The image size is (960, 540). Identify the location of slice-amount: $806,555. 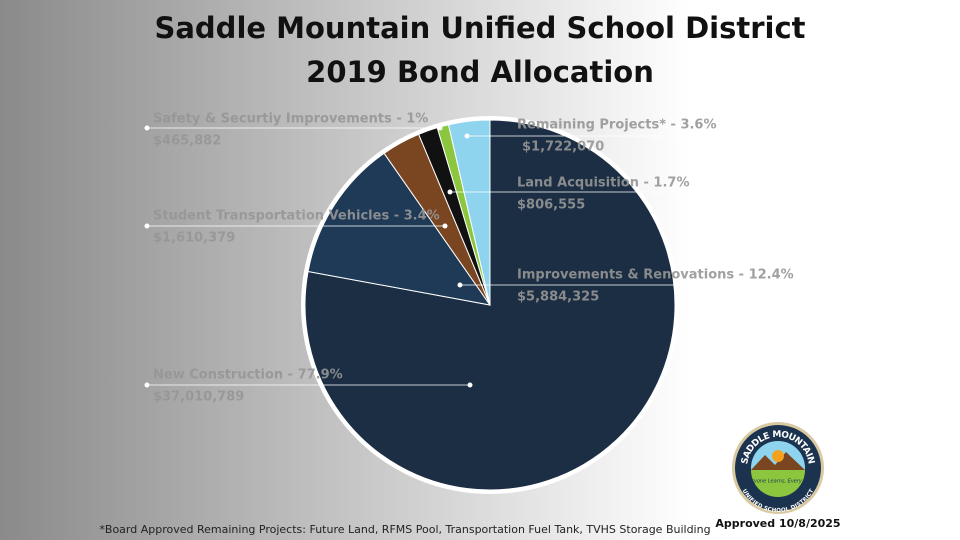
(551, 205).